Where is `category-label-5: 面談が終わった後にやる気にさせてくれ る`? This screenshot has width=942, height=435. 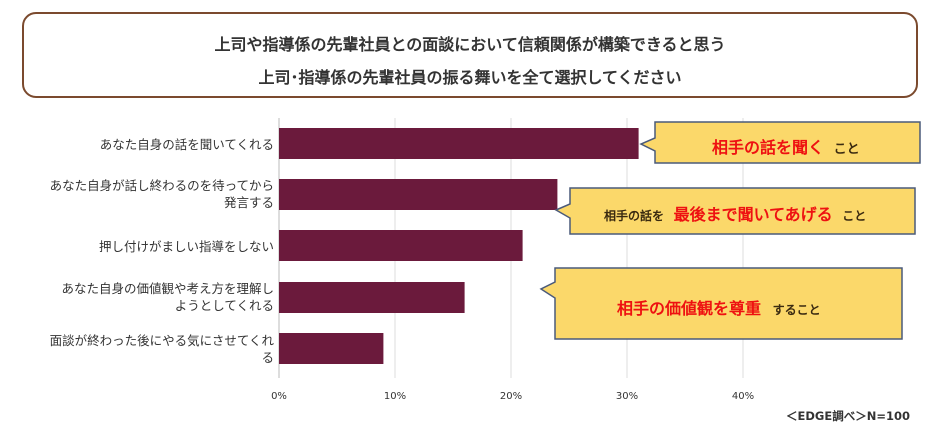
category-label-5: 面談が終わった後にやる気にさせてくれ る is located at coordinates (139, 349).